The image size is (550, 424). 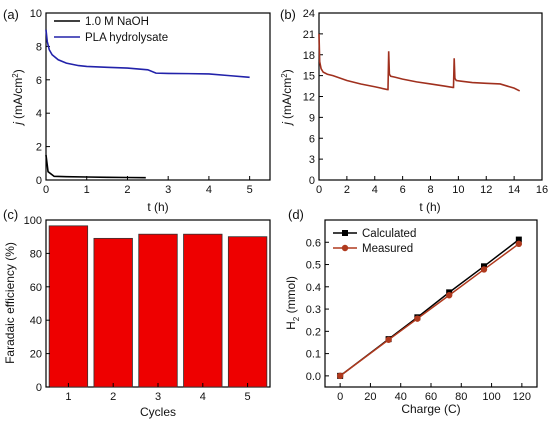 What do you see at coordinates (458, 190) in the screenshot?
I see `panel-b-x-tick-label: 10` at bounding box center [458, 190].